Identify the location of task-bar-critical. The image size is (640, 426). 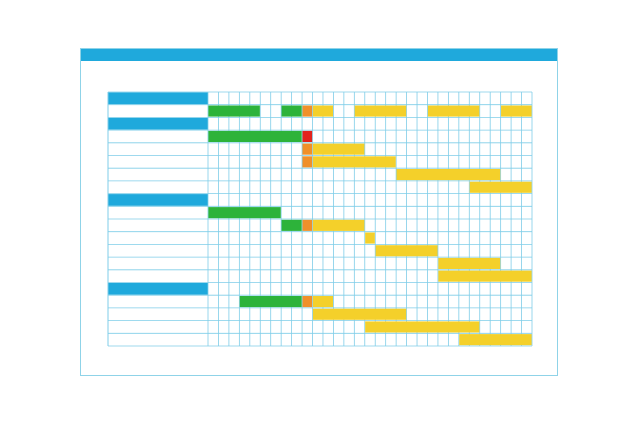
(307, 136).